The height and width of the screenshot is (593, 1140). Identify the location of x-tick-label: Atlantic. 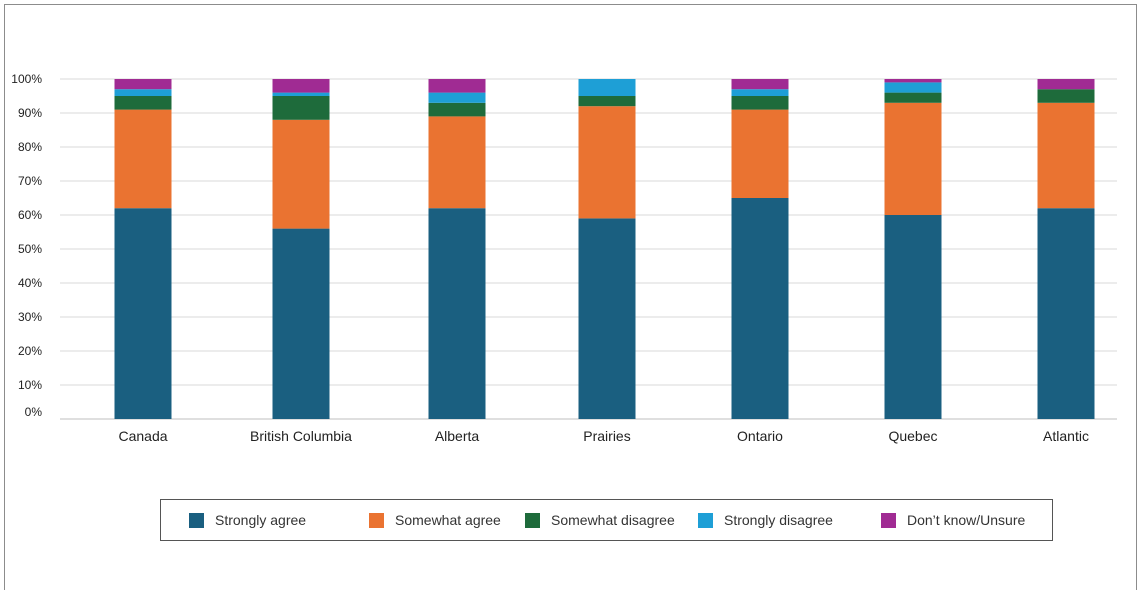
(1066, 436).